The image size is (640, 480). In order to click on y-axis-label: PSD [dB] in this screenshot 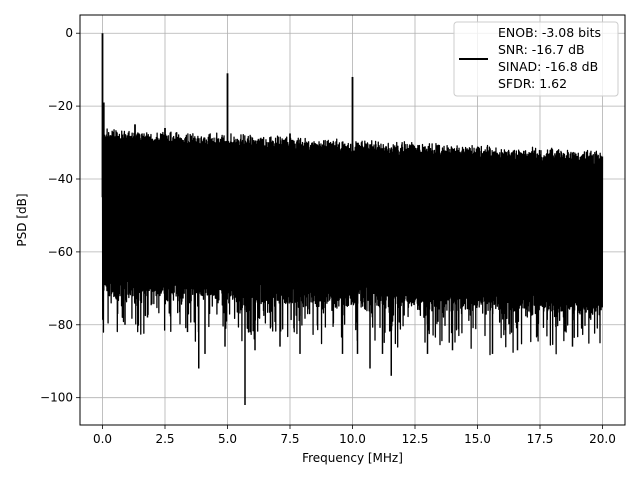, I will do `click(22, 219)`.